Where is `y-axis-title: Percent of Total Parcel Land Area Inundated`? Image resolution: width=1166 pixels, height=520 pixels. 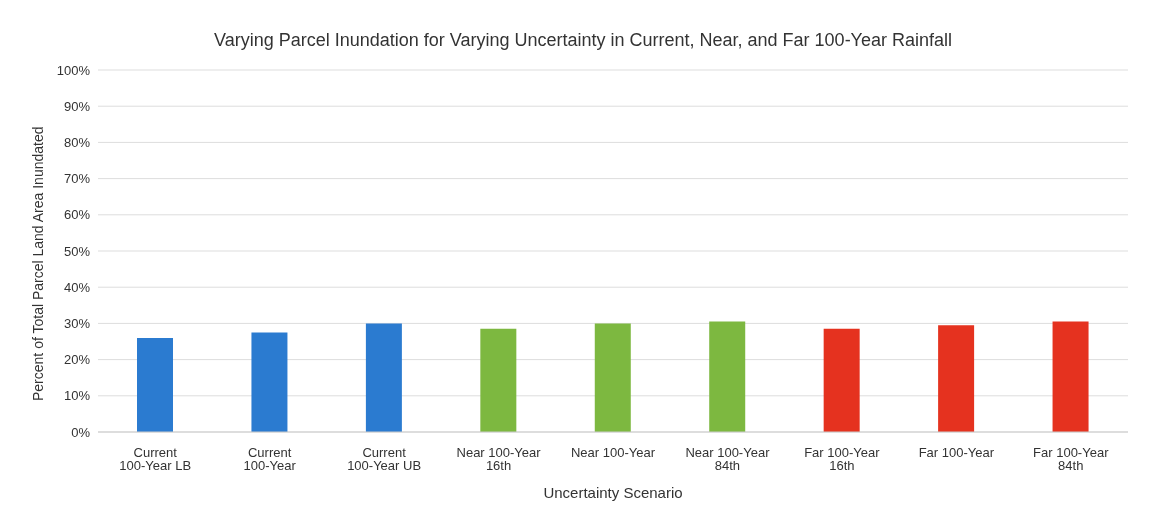
y-axis-title: Percent of Total Parcel Land Area Inundated is located at coordinates (37, 263).